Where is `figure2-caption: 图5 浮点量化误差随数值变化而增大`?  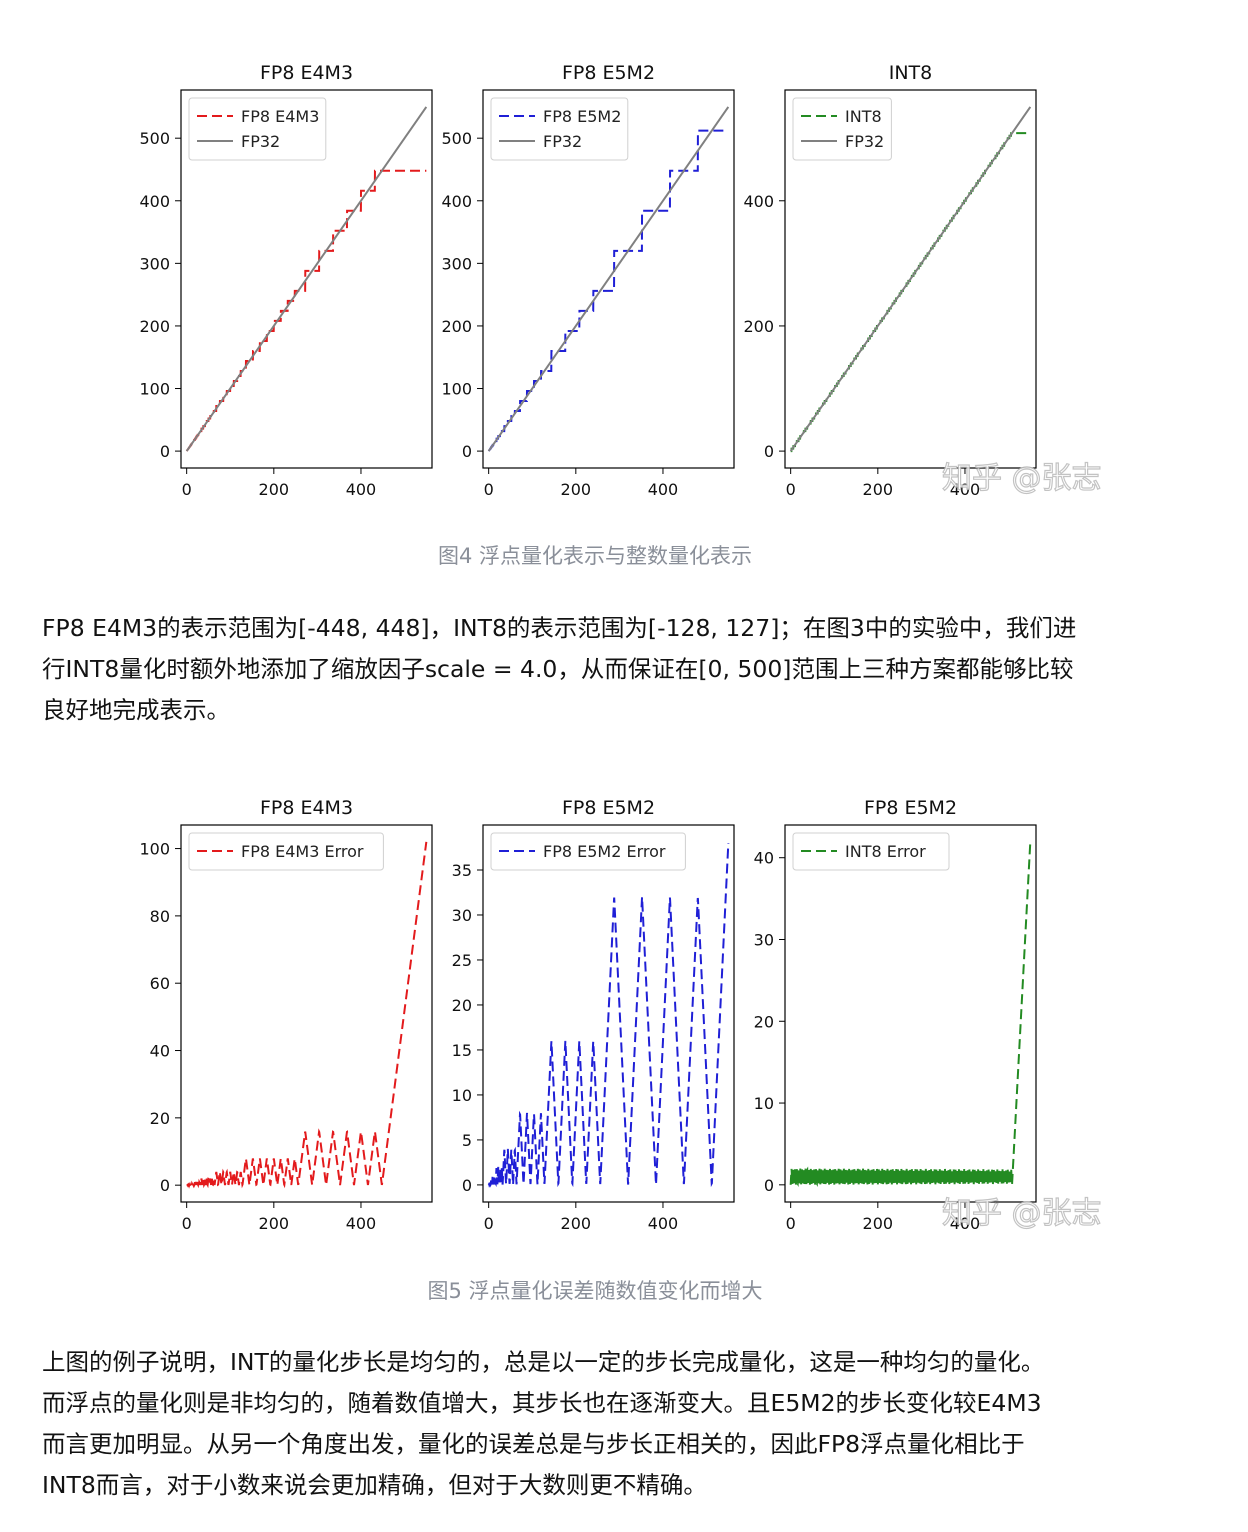 figure2-caption: 图5 浮点量化误差随数值变化而增大 is located at coordinates (595, 1290).